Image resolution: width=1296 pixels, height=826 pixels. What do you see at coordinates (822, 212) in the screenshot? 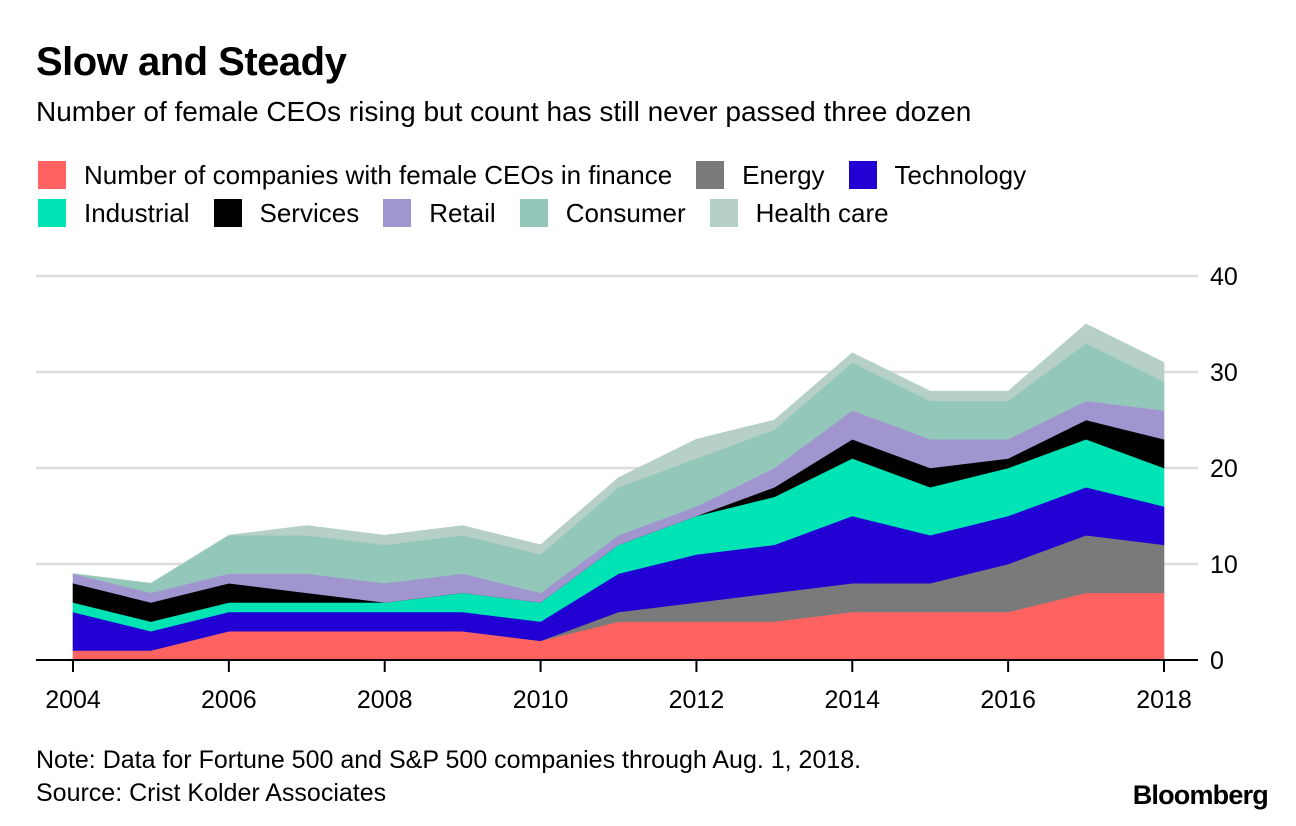
I see `legend-label-health-care: Health care` at bounding box center [822, 212].